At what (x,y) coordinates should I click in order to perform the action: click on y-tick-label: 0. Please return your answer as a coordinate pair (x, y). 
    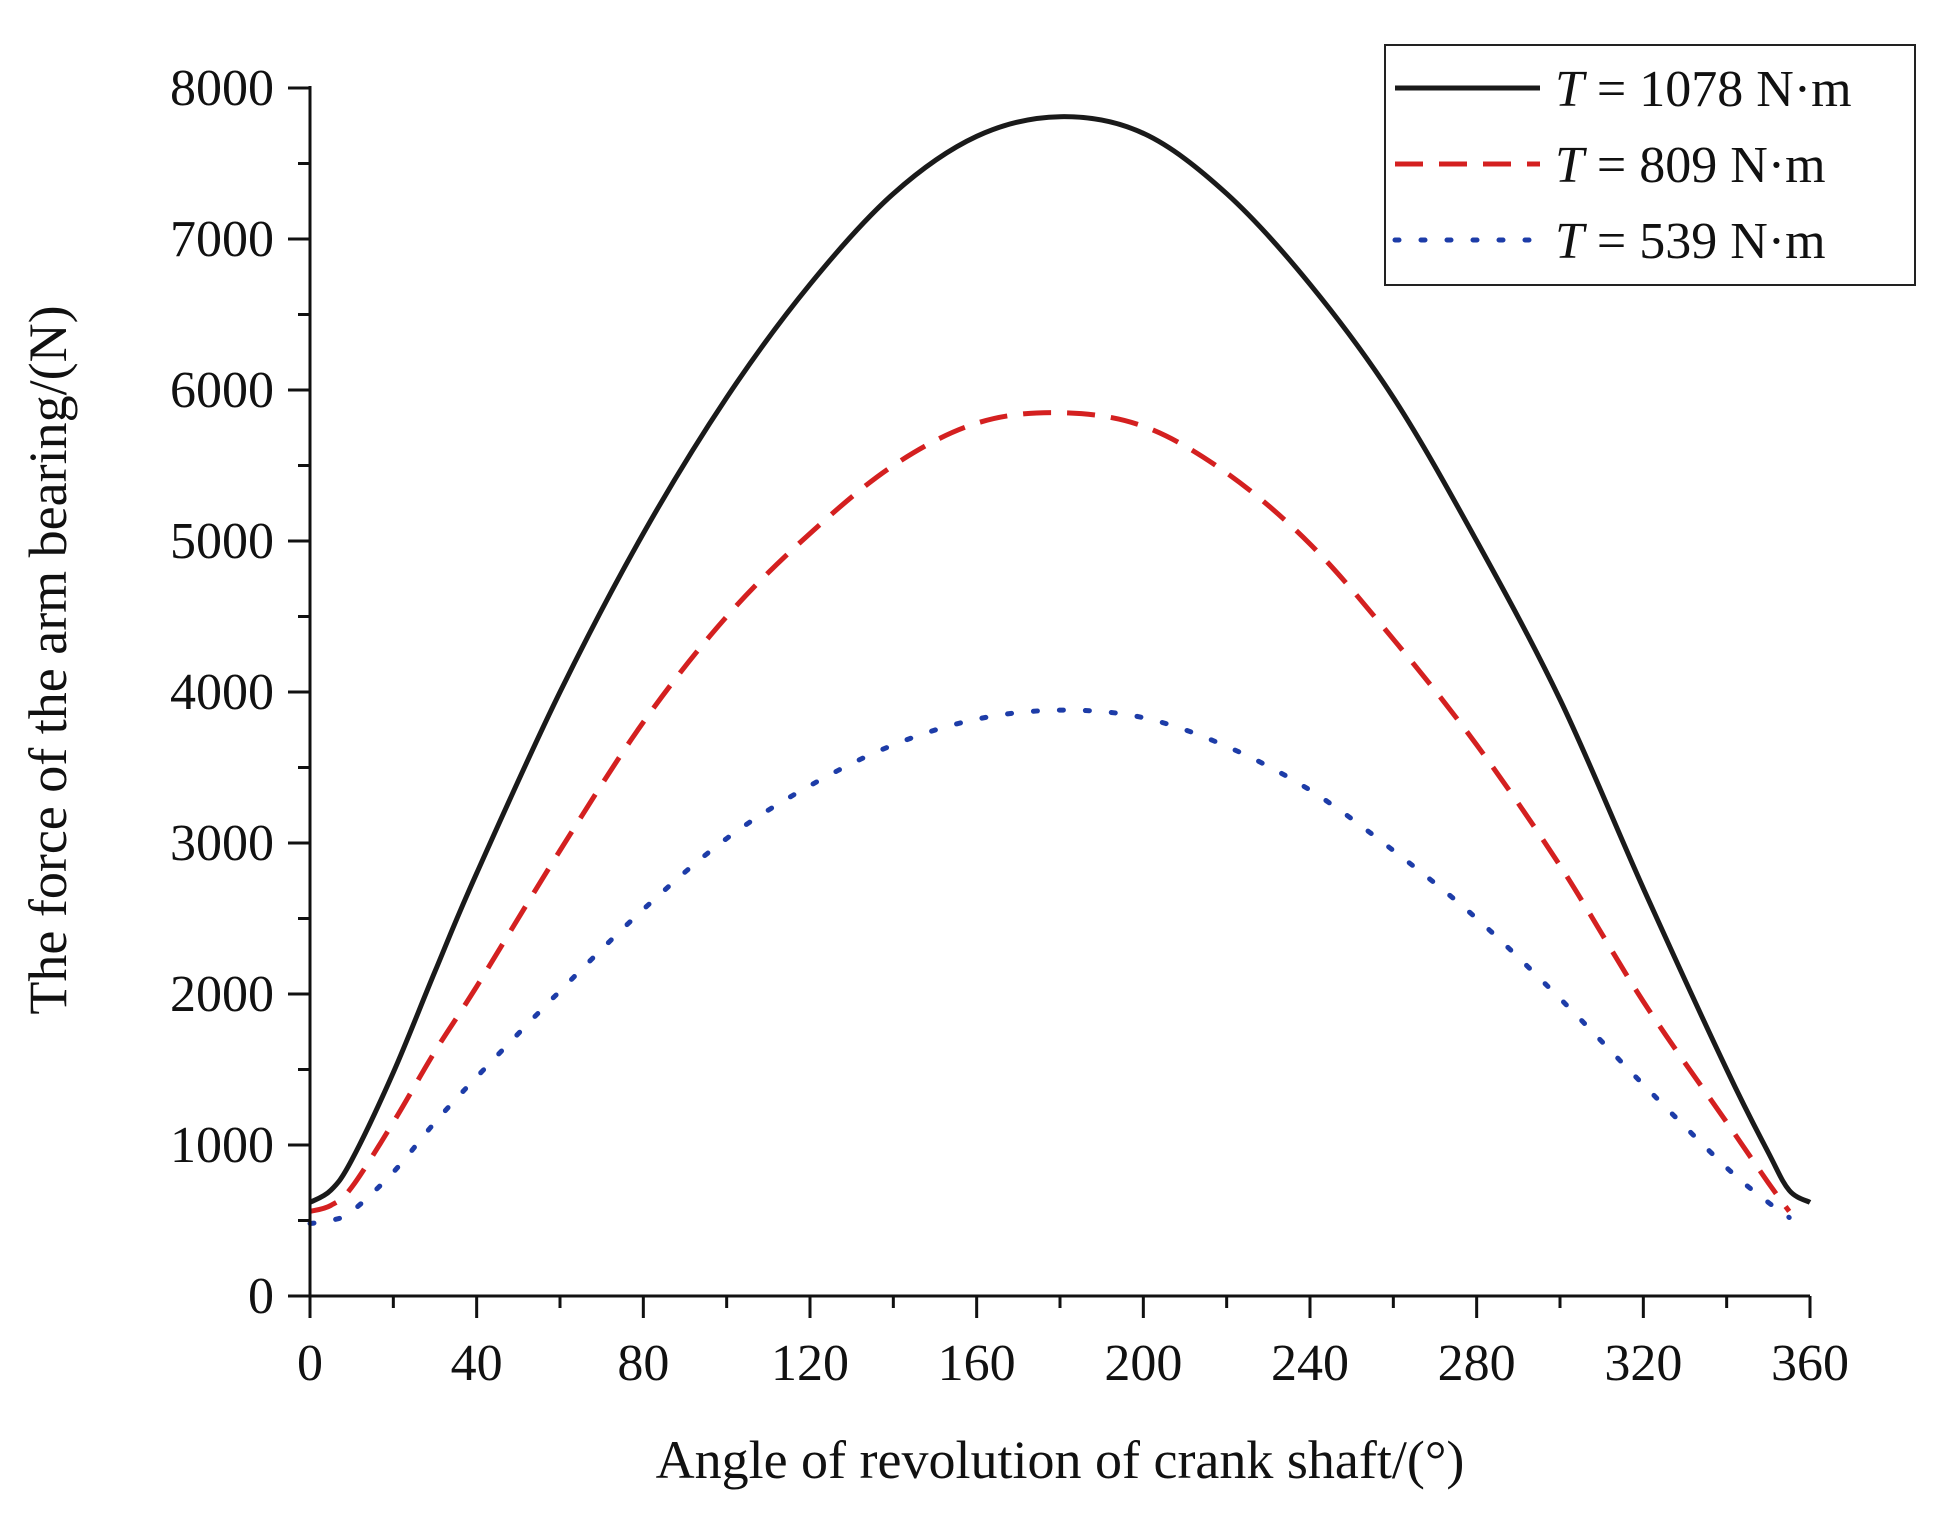
    Looking at the image, I should click on (261, 1296).